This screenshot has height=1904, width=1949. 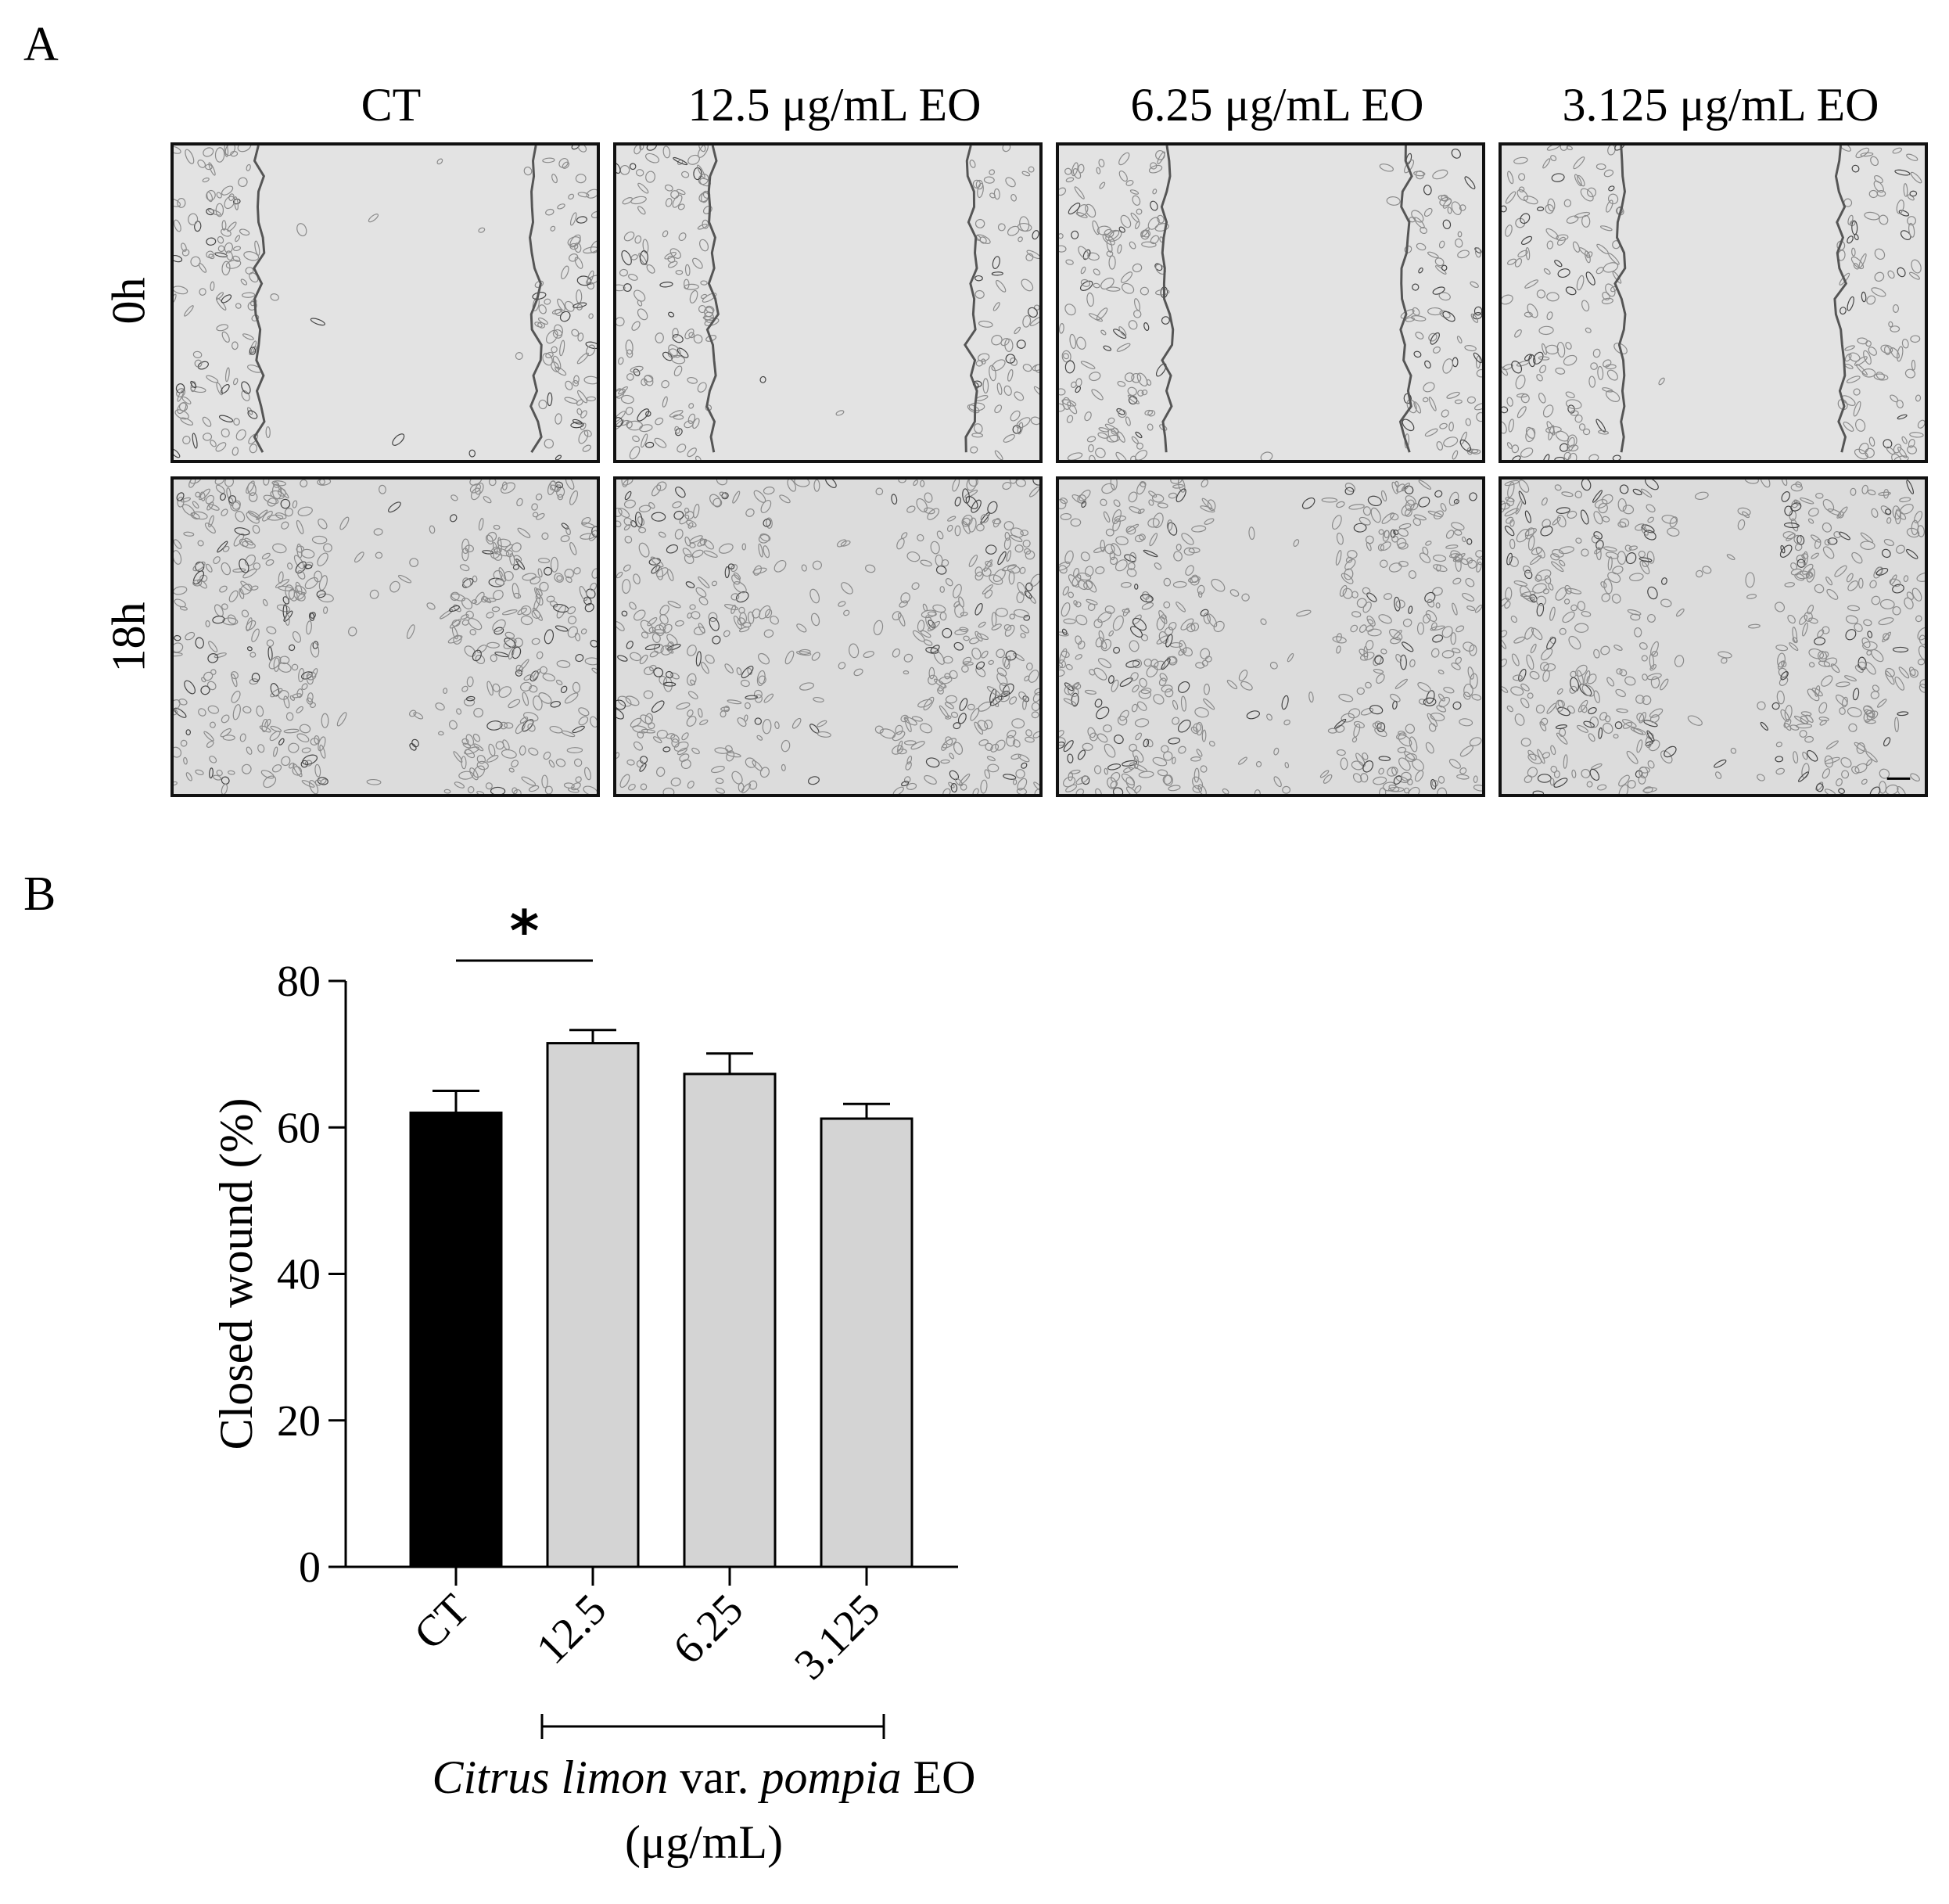 What do you see at coordinates (299, 1128) in the screenshot?
I see `y-tick-label: 60` at bounding box center [299, 1128].